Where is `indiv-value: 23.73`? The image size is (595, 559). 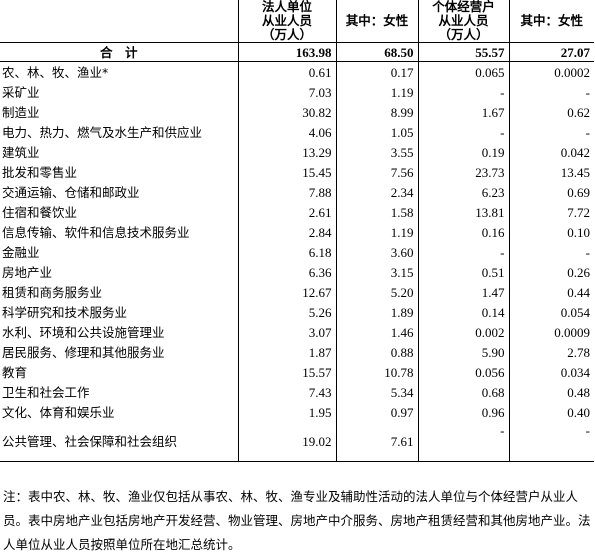
indiv-value: 23.73 is located at coordinates (463, 172).